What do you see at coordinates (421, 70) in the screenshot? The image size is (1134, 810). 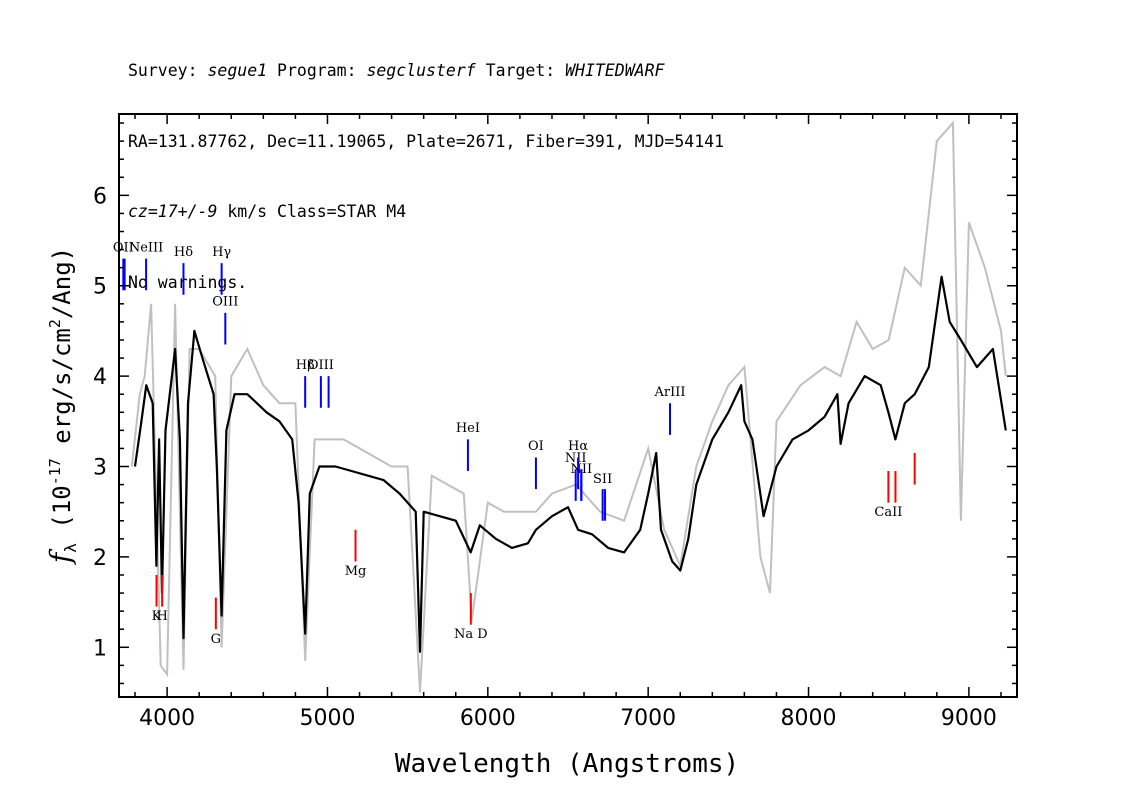 I see `program-value: segclusterf` at bounding box center [421, 70].